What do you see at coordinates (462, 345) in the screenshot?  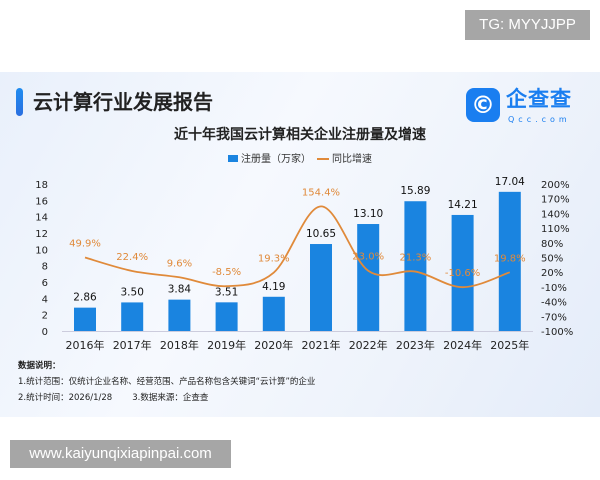 I see `x-axis-tick: 2024年` at bounding box center [462, 345].